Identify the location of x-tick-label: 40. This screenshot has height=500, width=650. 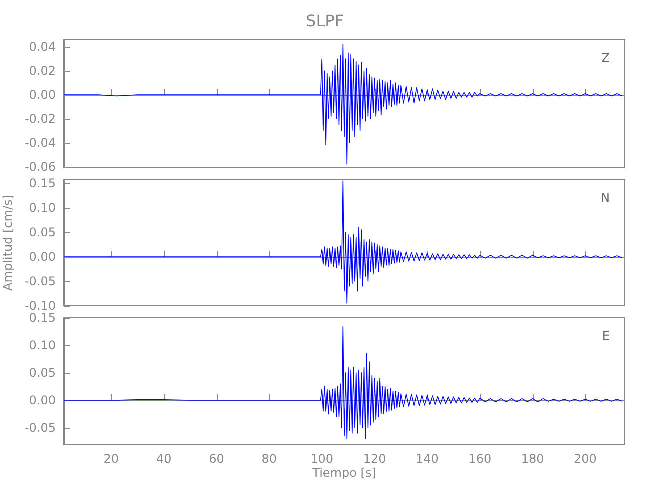
(164, 459).